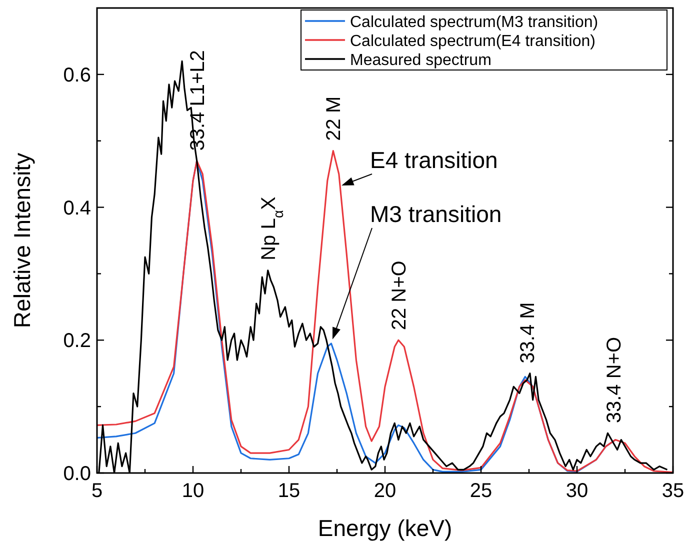 The image size is (697, 544). Describe the element at coordinates (528, 333) in the screenshot. I see `annotation: 33.4 M` at that location.